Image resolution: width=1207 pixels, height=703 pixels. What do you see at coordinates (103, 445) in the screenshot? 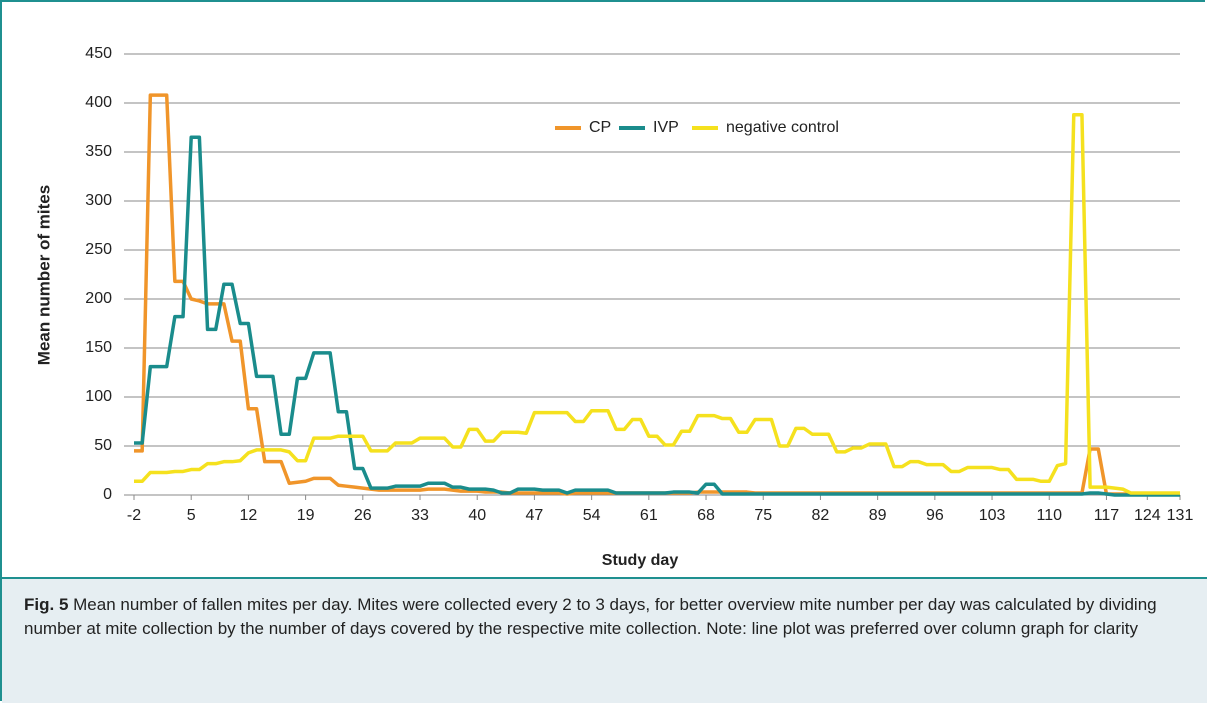
I see `y-tick-label: 50` at bounding box center [103, 445].